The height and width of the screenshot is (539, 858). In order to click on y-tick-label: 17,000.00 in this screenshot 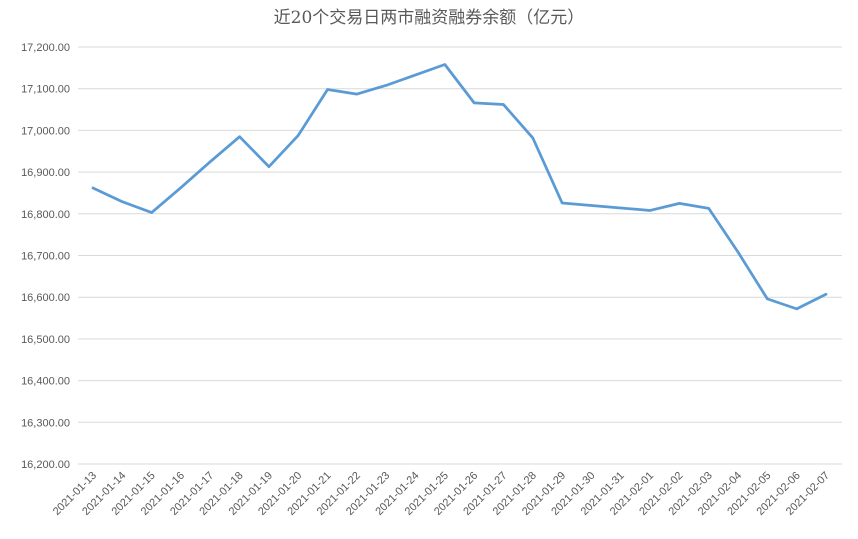, I will do `click(45, 131)`.